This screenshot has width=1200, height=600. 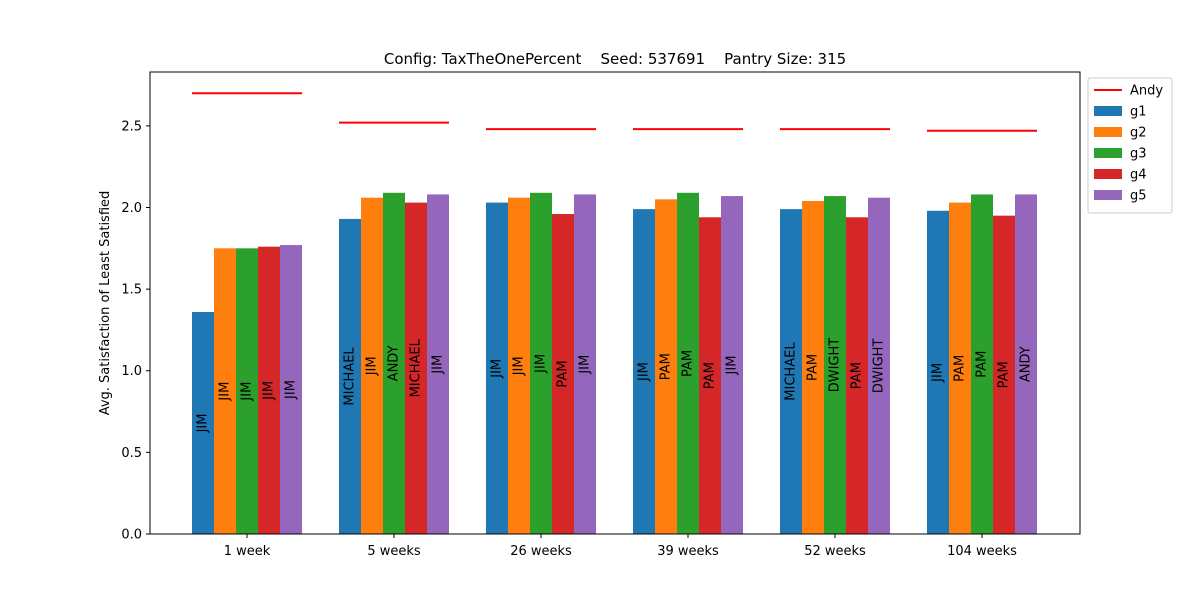 I want to click on bar-label-g2-5: PAM, so click(x=960, y=368).